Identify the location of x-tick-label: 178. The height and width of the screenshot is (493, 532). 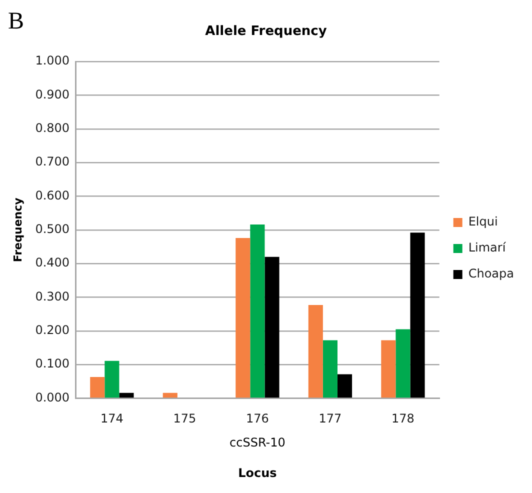
(403, 419).